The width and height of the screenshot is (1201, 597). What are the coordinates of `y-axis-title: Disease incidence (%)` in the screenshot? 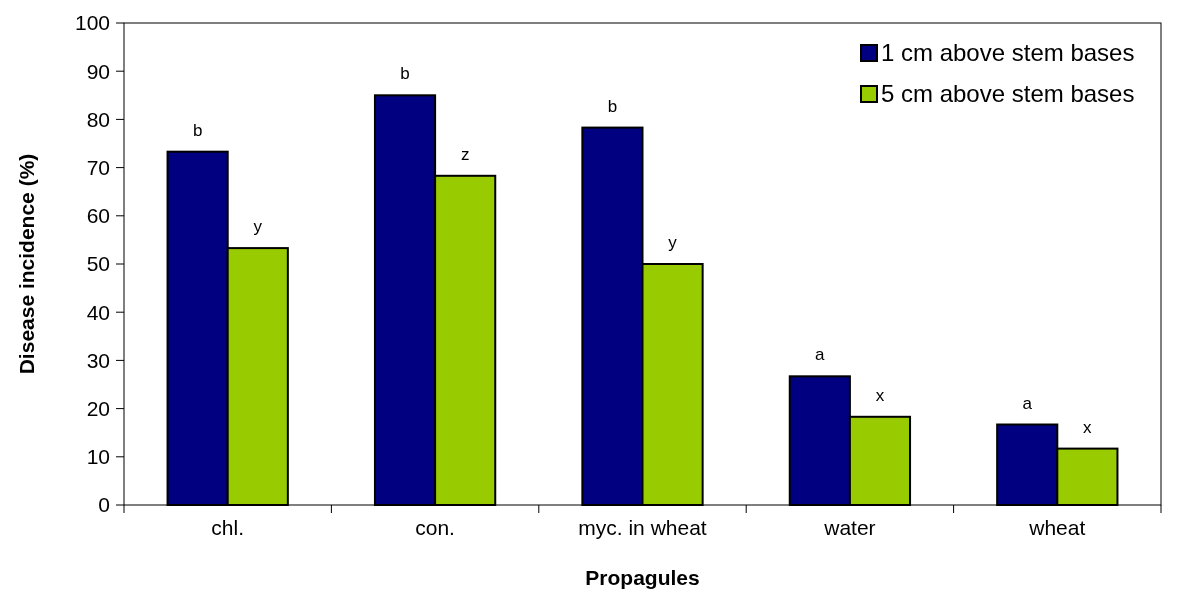 It's located at (26, 264).